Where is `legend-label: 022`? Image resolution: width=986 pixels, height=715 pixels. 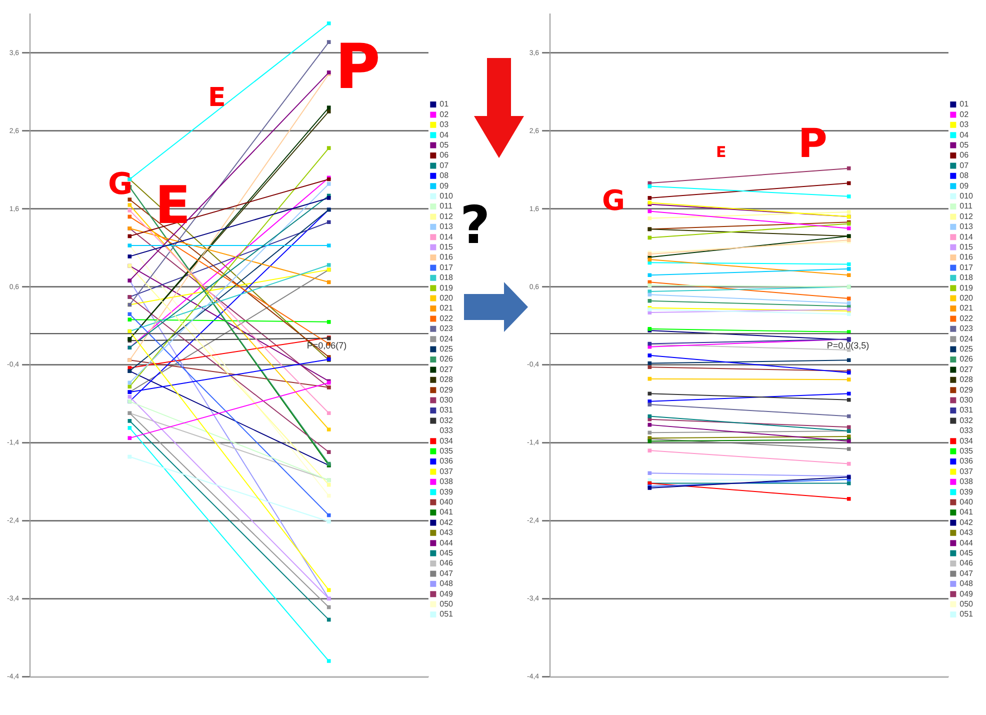
legend-label: 022 is located at coordinates (447, 318).